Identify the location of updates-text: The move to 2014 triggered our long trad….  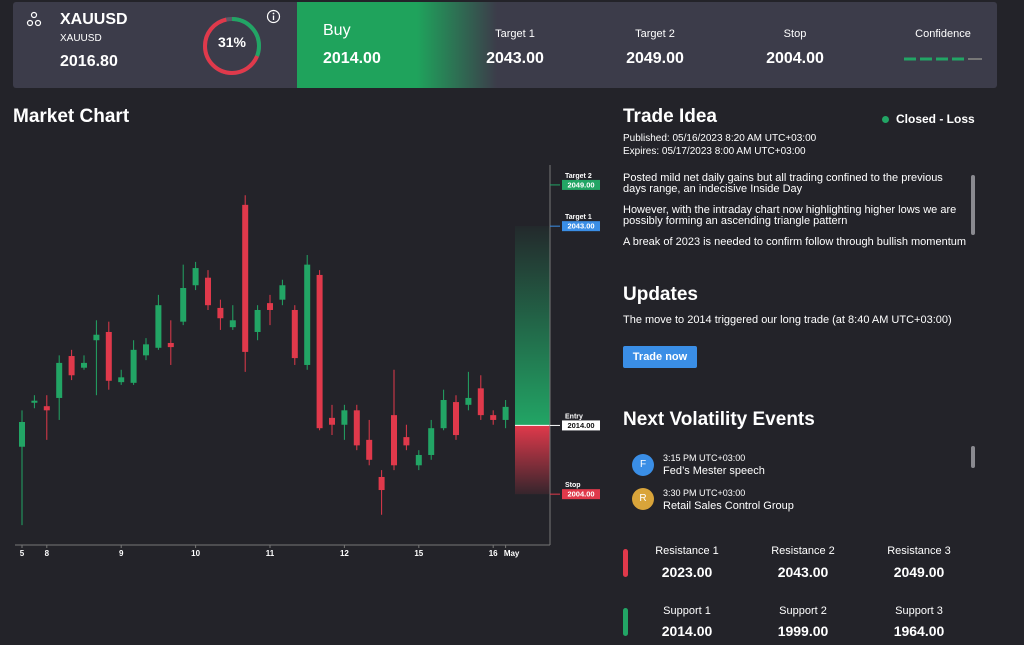
(787, 320).